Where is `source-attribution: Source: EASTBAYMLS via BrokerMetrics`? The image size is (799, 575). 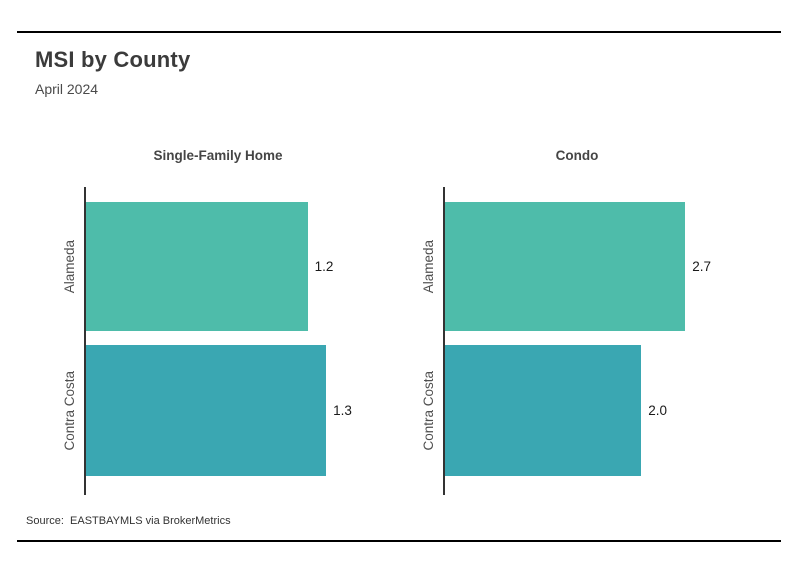
source-attribution: Source: EASTBAYMLS via BrokerMetrics is located at coordinates (128, 521).